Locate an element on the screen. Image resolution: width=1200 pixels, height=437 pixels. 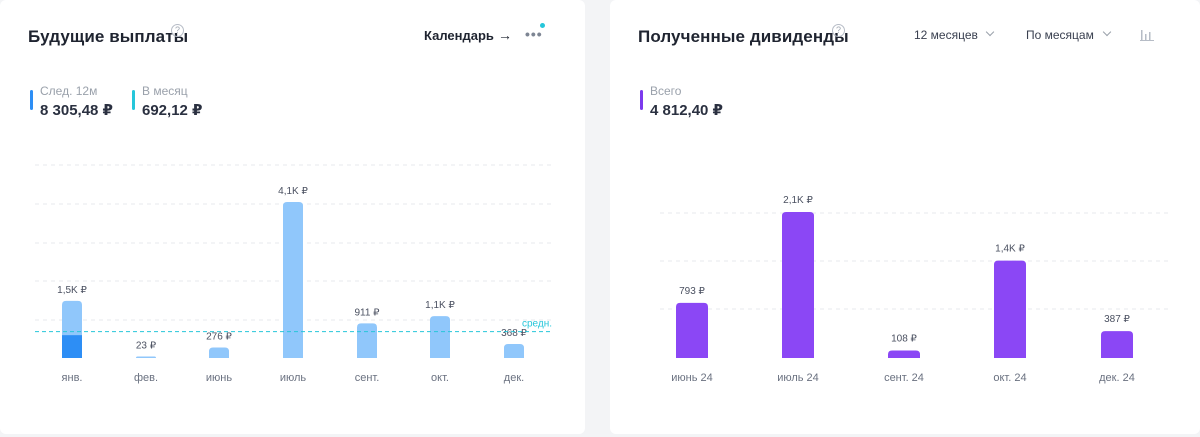
x-tick-label: окт. is located at coordinates (440, 378).